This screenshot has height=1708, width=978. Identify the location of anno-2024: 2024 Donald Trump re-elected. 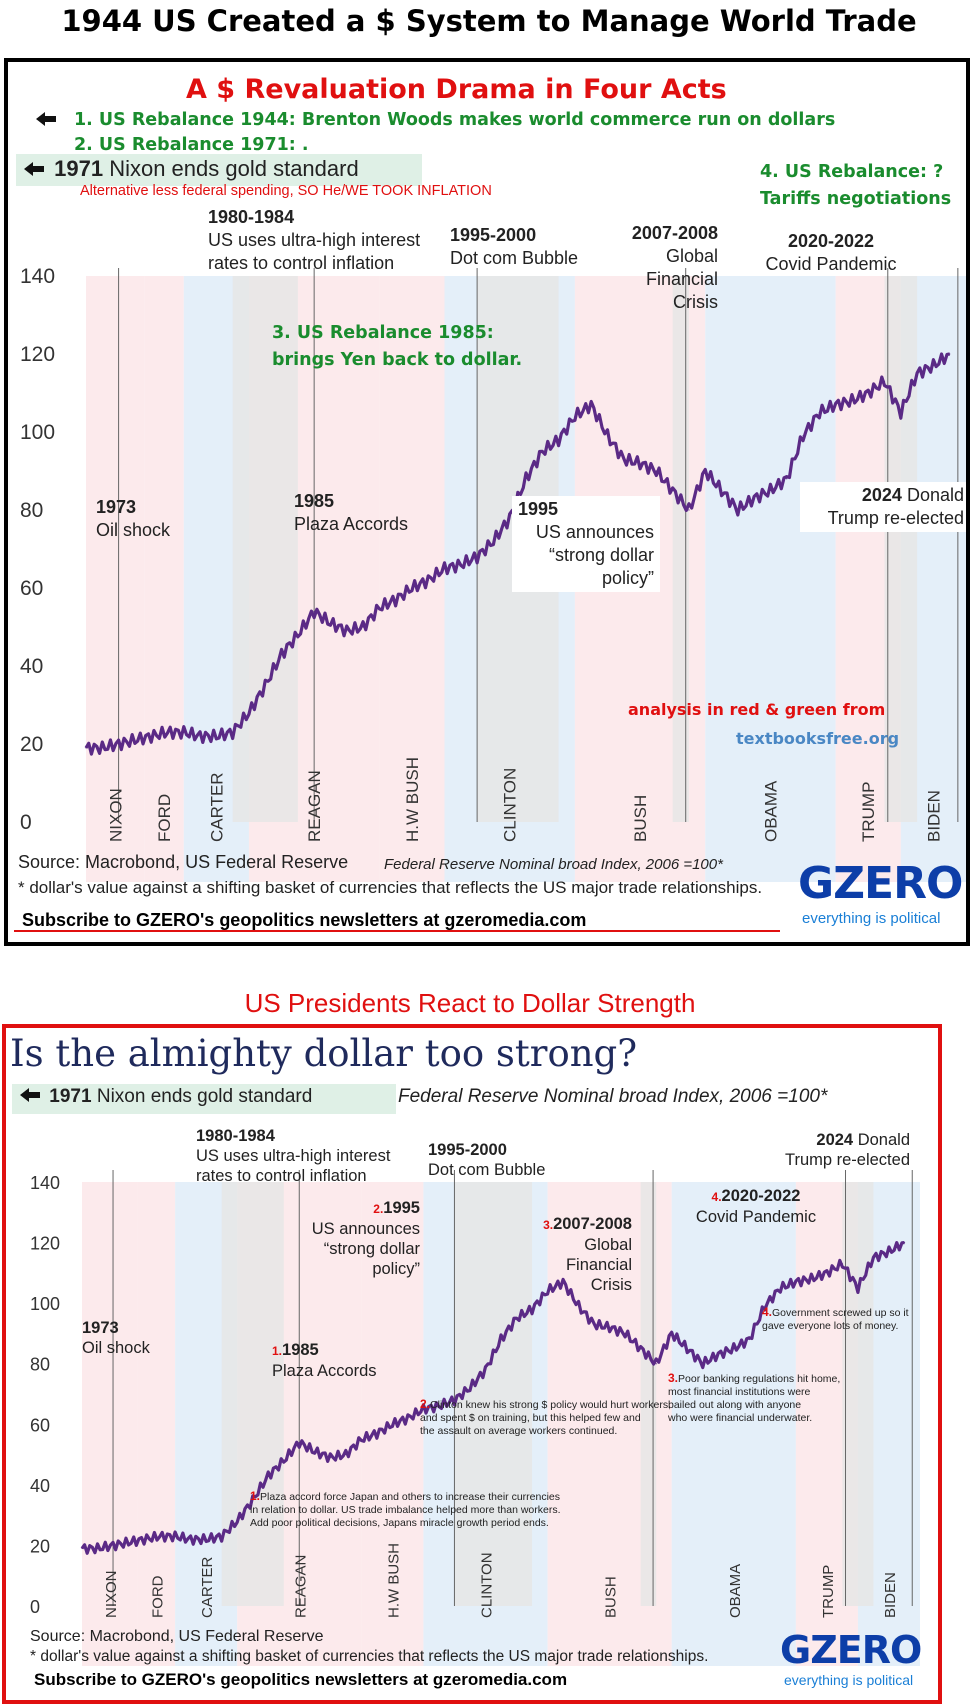
(883, 507).